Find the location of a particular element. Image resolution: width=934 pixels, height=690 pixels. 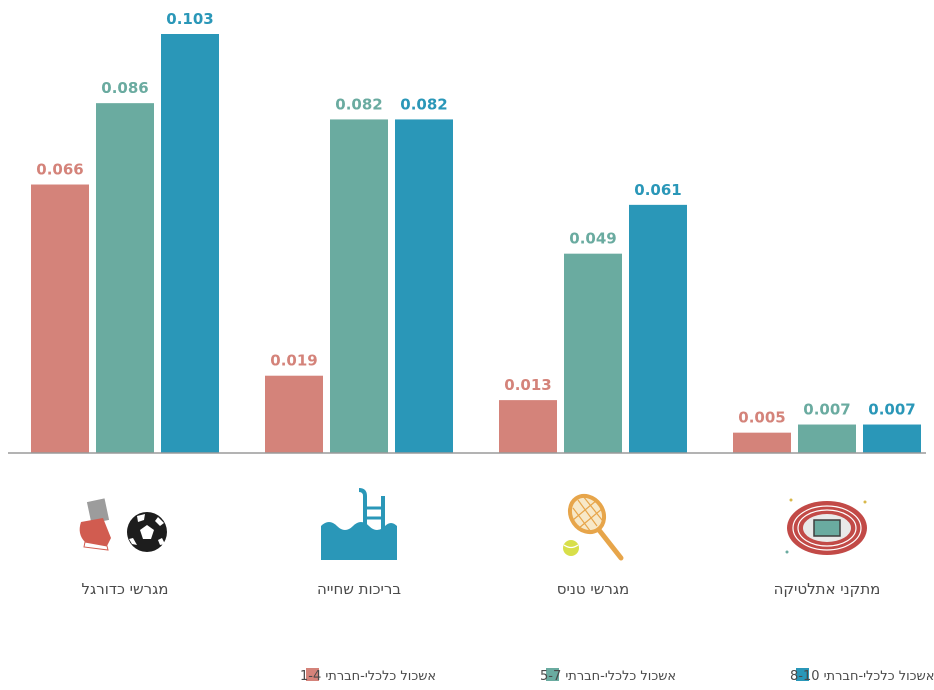

swimming-pool-icon is located at coordinates (359, 524).